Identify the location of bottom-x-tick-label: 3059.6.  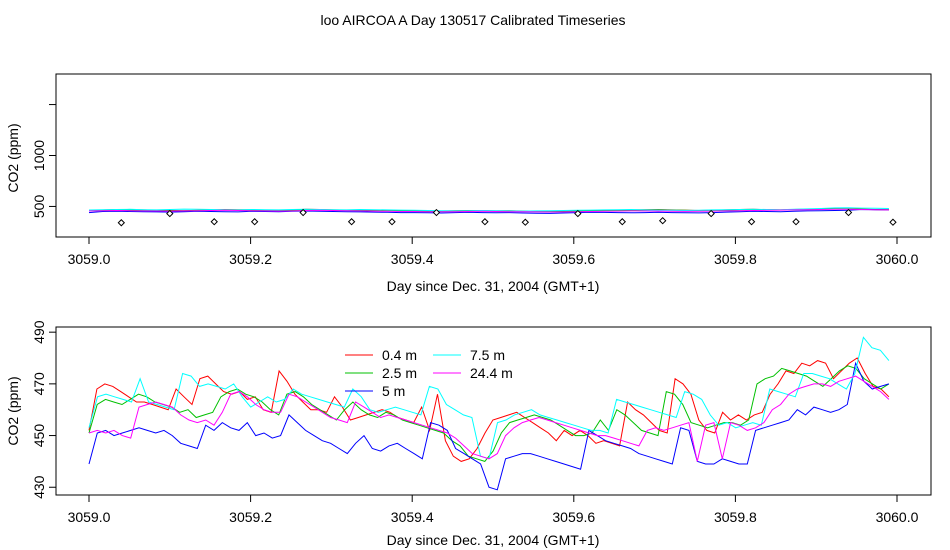
(573, 517).